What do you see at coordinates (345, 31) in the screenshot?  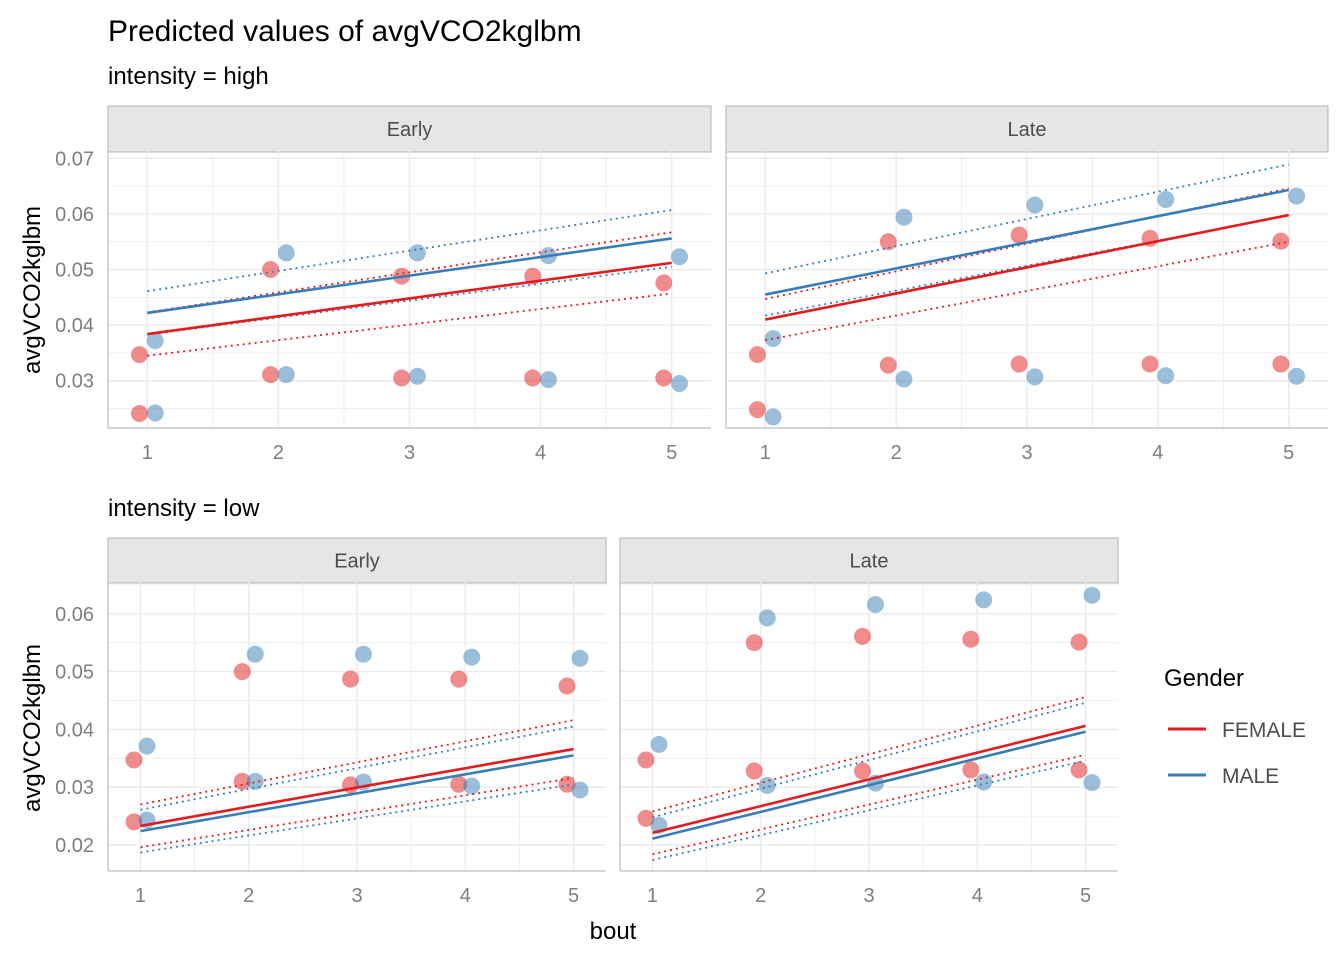 I see `chart-title: Predicted values of avgVCO2kglbm` at bounding box center [345, 31].